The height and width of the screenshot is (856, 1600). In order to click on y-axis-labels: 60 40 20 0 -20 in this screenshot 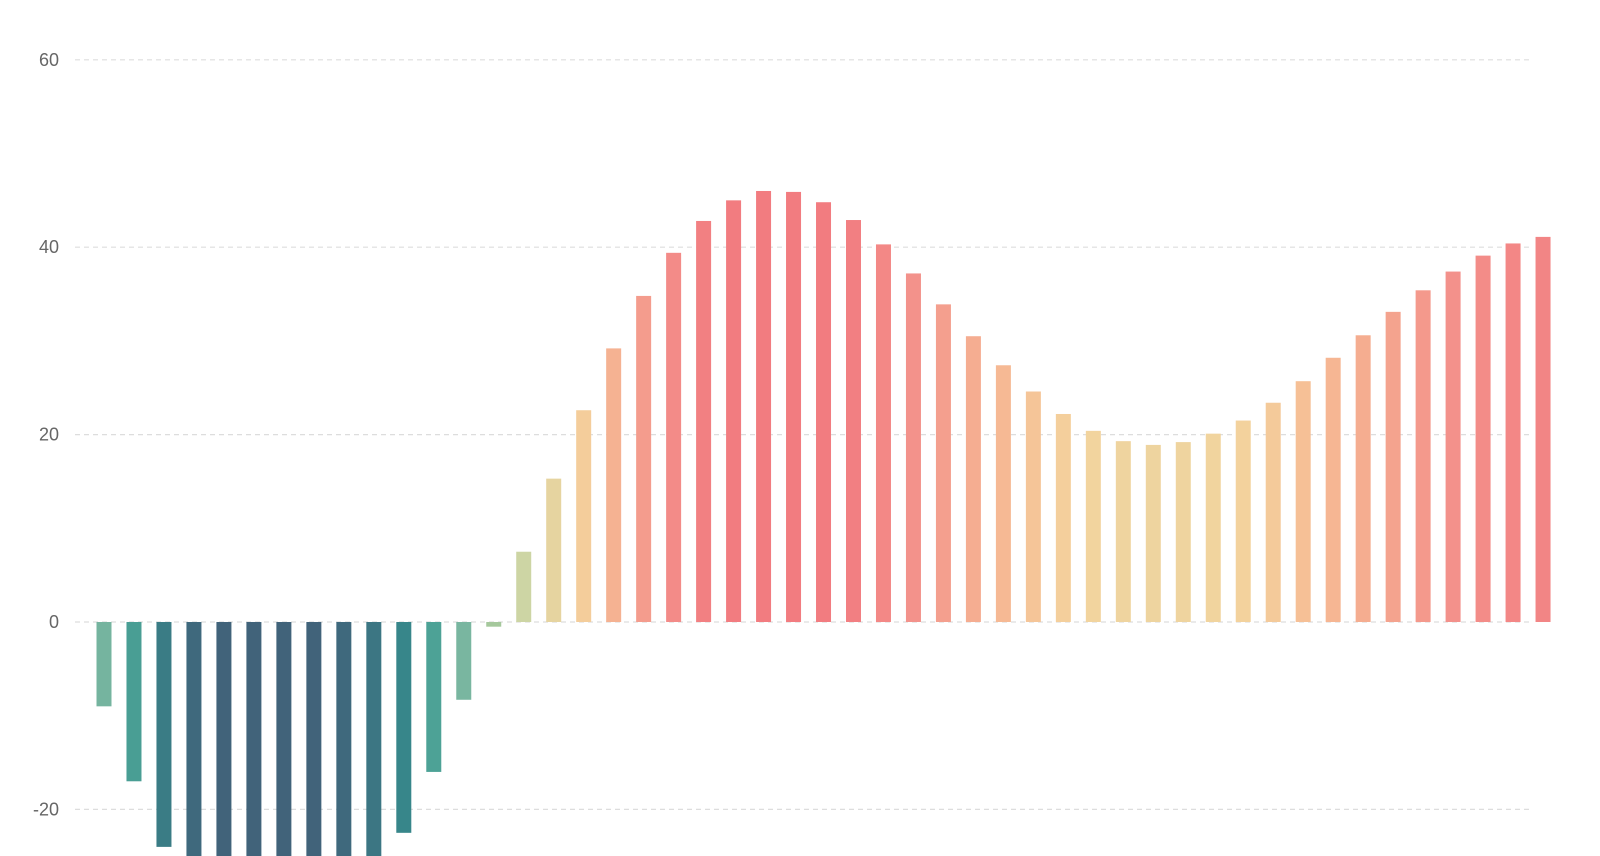, I will do `click(46, 435)`.